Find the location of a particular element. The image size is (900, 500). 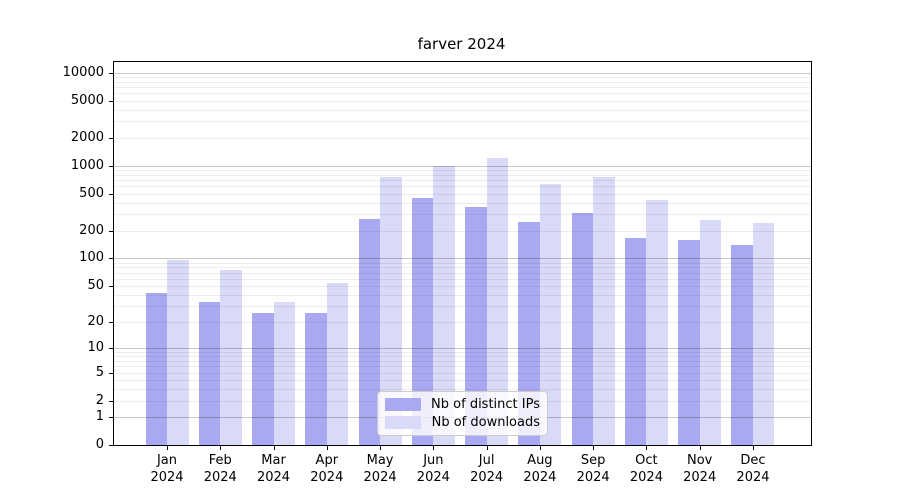

x-tick-label: Aug 2024 is located at coordinates (540, 469).